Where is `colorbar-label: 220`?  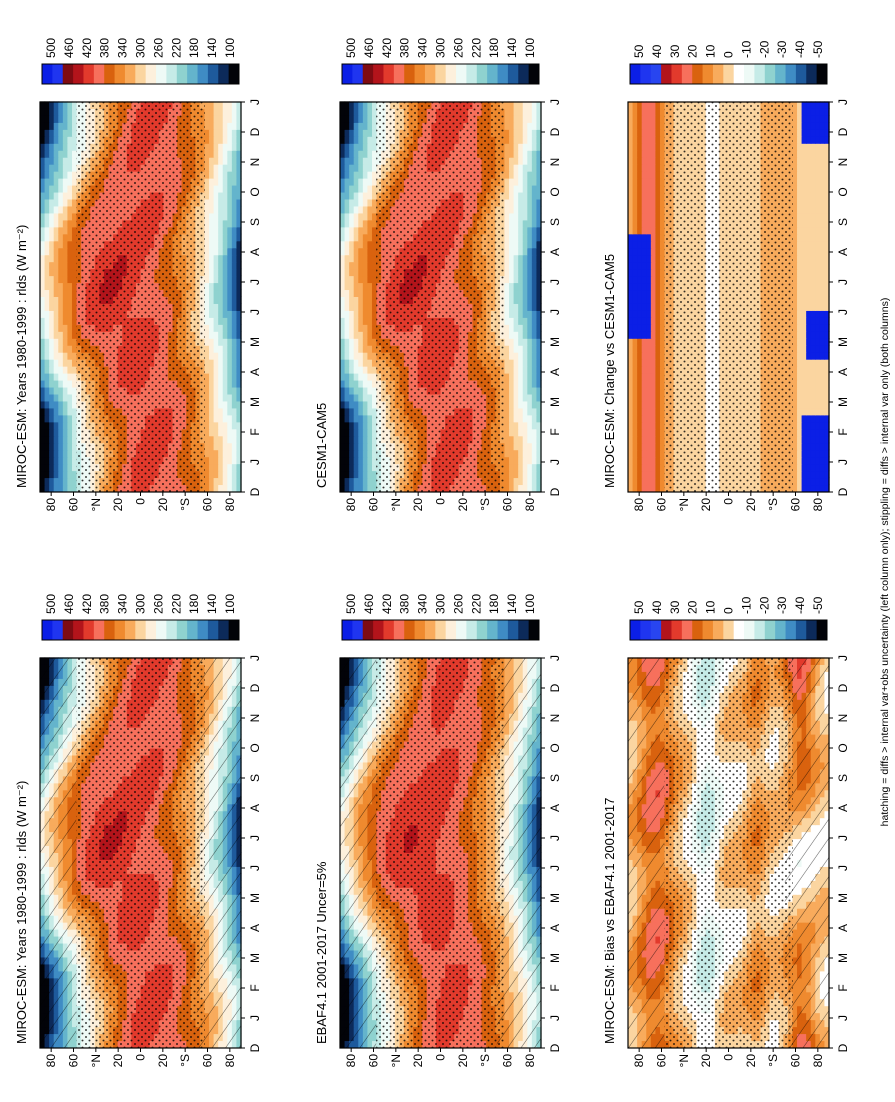
colorbar-label: 220 is located at coordinates (176, 604).